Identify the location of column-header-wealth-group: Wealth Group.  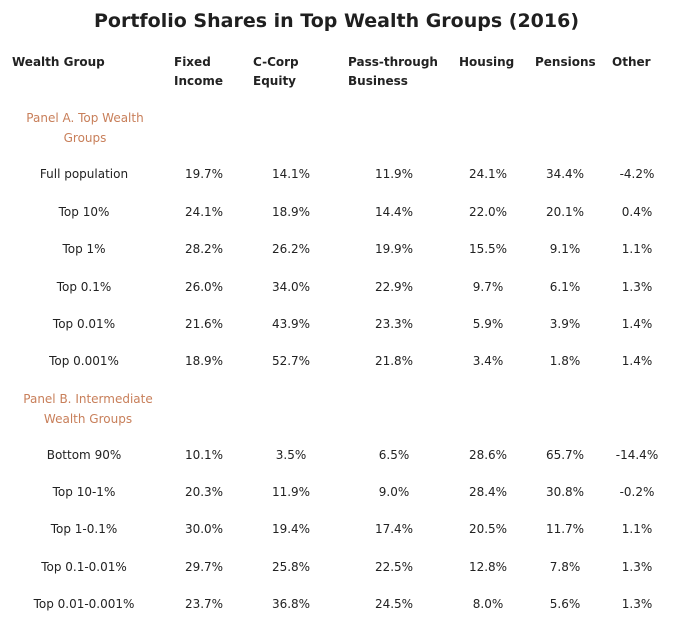
(58, 62).